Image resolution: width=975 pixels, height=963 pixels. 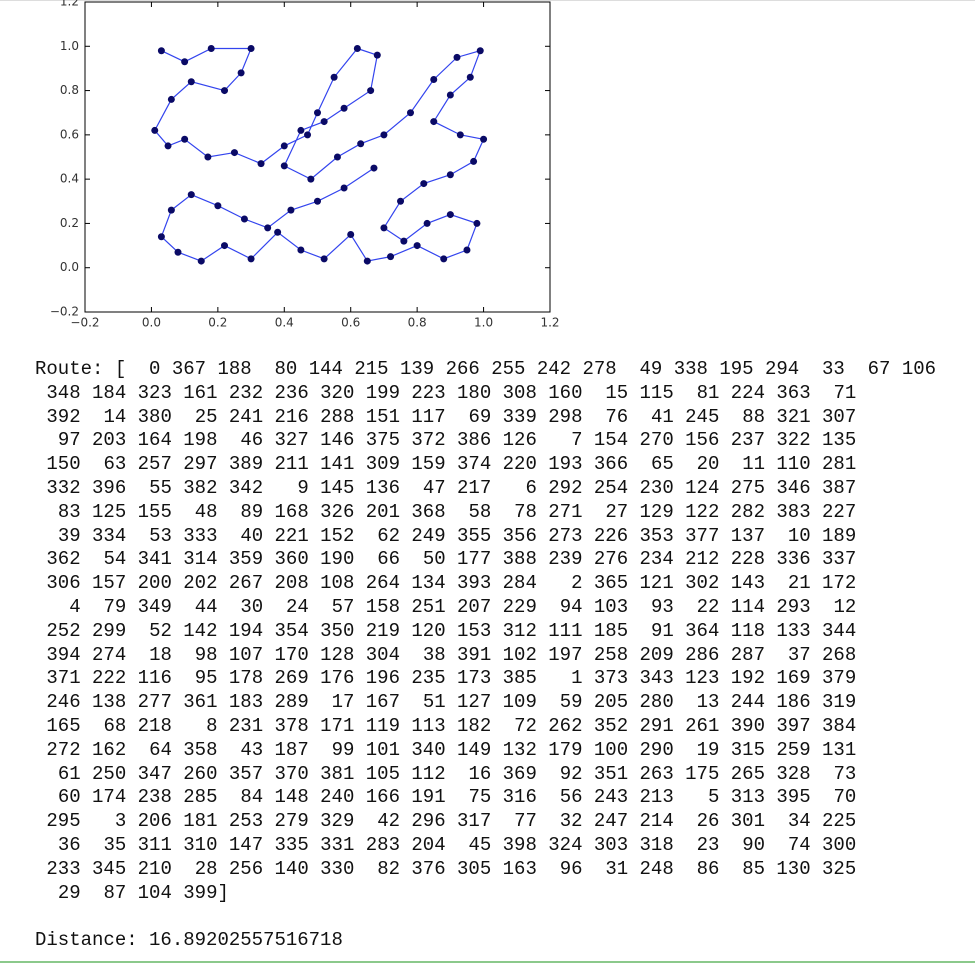 What do you see at coordinates (879, 369) in the screenshot?
I see `route-index: 67` at bounding box center [879, 369].